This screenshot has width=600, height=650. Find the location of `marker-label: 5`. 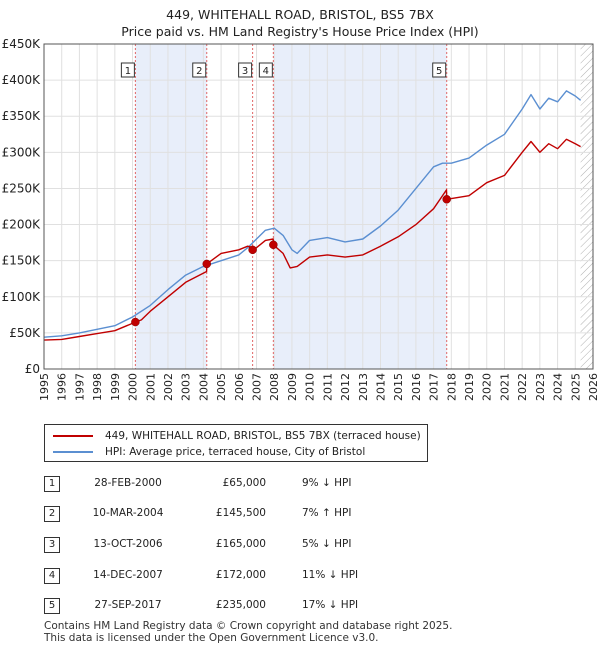

marker-label: 5 is located at coordinates (439, 71).